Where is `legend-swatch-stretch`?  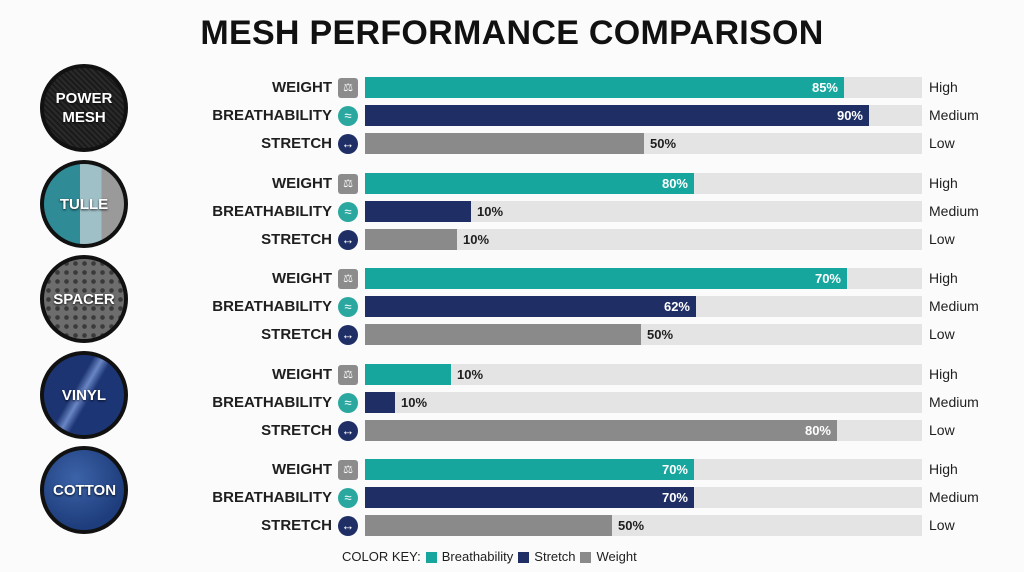
legend-swatch-stretch is located at coordinates (524, 557).